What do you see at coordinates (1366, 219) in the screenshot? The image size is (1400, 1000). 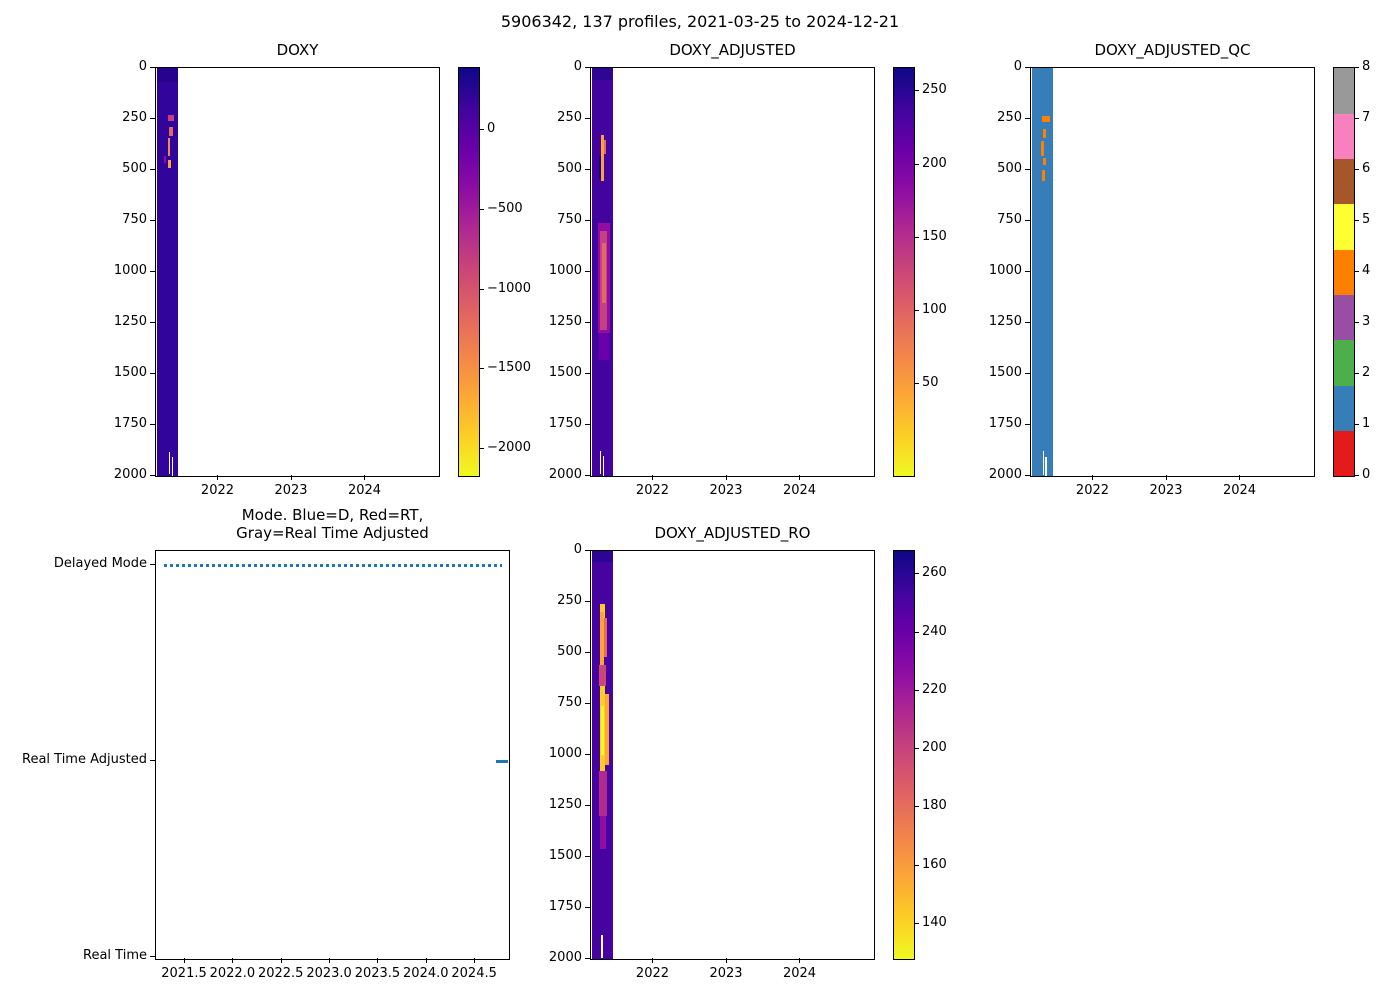 I see `colorbar-tick-label: 5` at bounding box center [1366, 219].